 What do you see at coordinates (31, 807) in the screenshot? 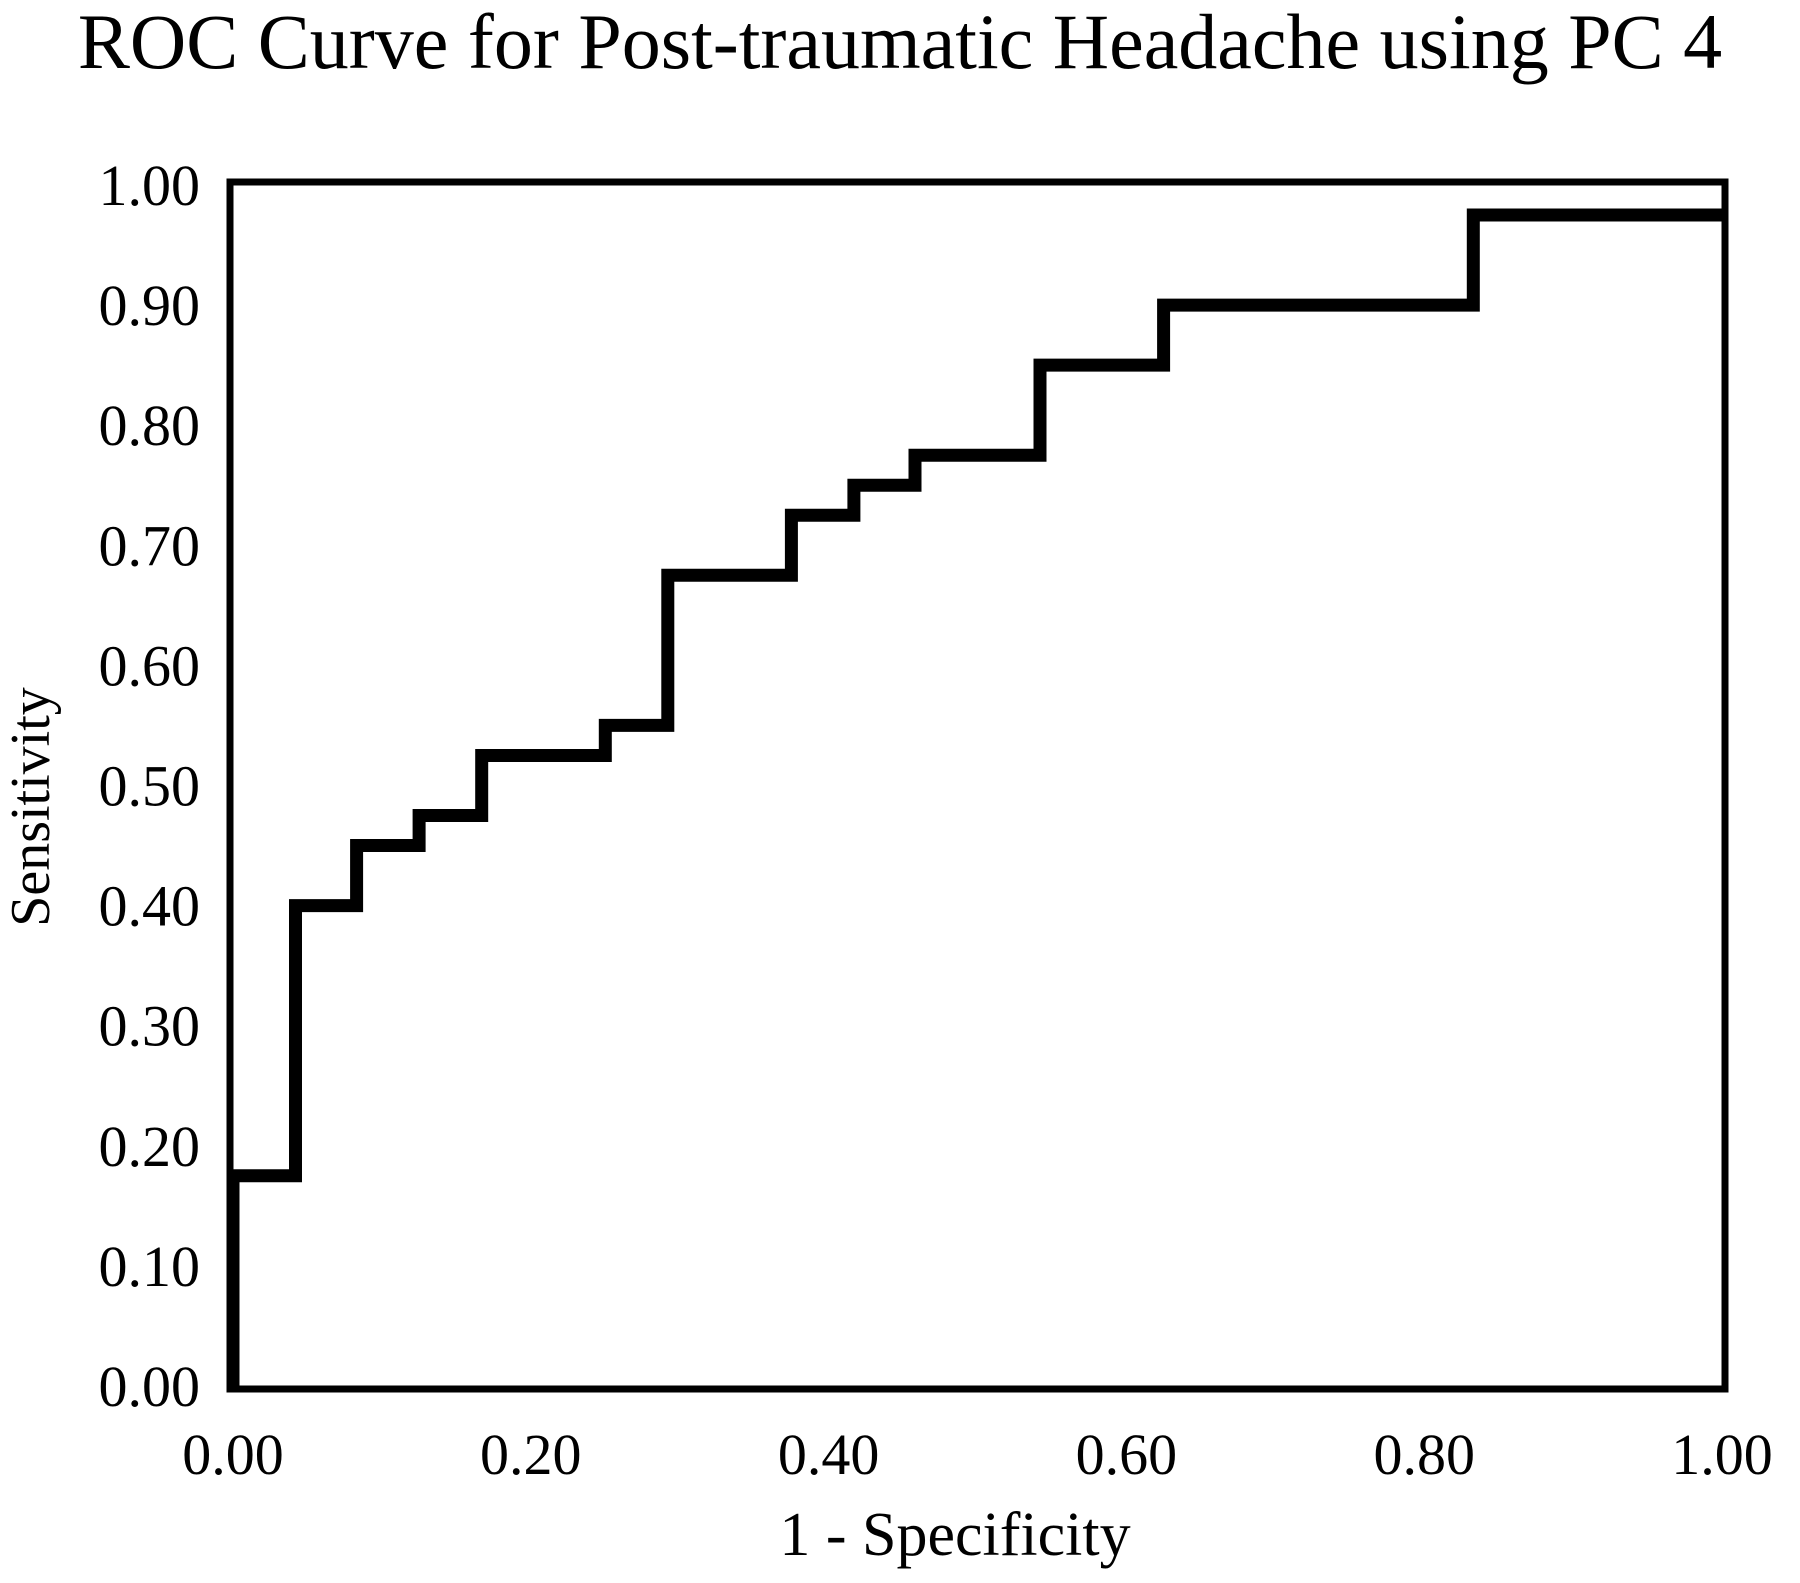
I see `y-axis-label: Sensitivity` at bounding box center [31, 807].